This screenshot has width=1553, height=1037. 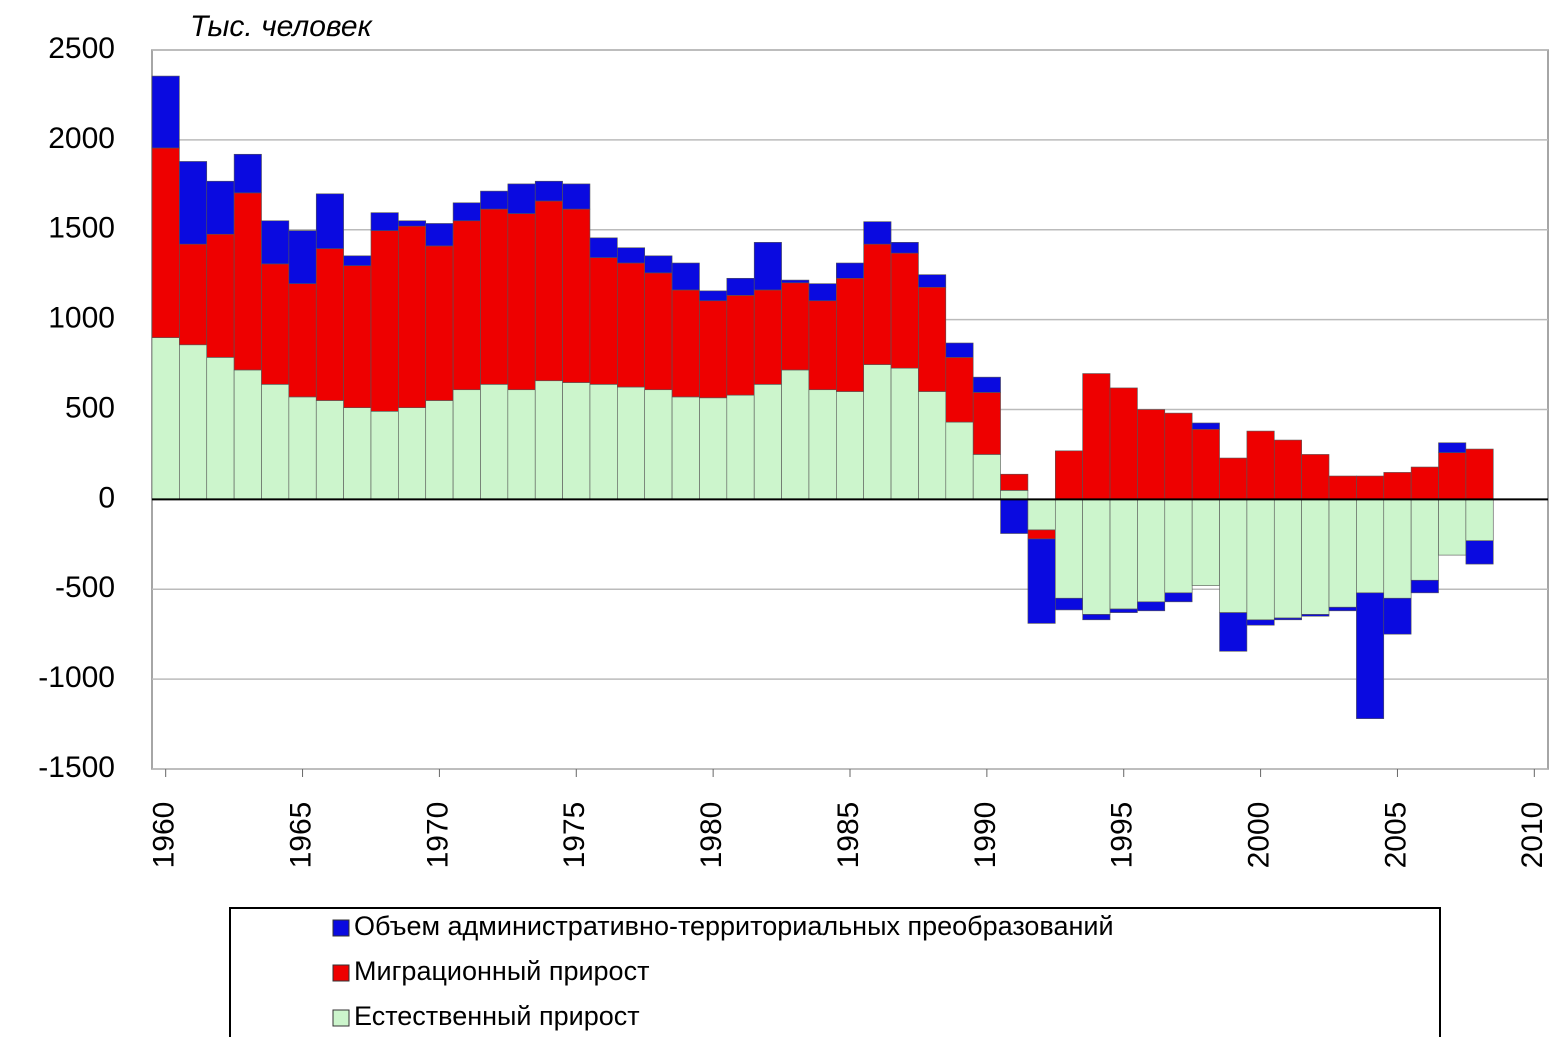 I want to click on x-tick-label: 1980, so click(x=711, y=835).